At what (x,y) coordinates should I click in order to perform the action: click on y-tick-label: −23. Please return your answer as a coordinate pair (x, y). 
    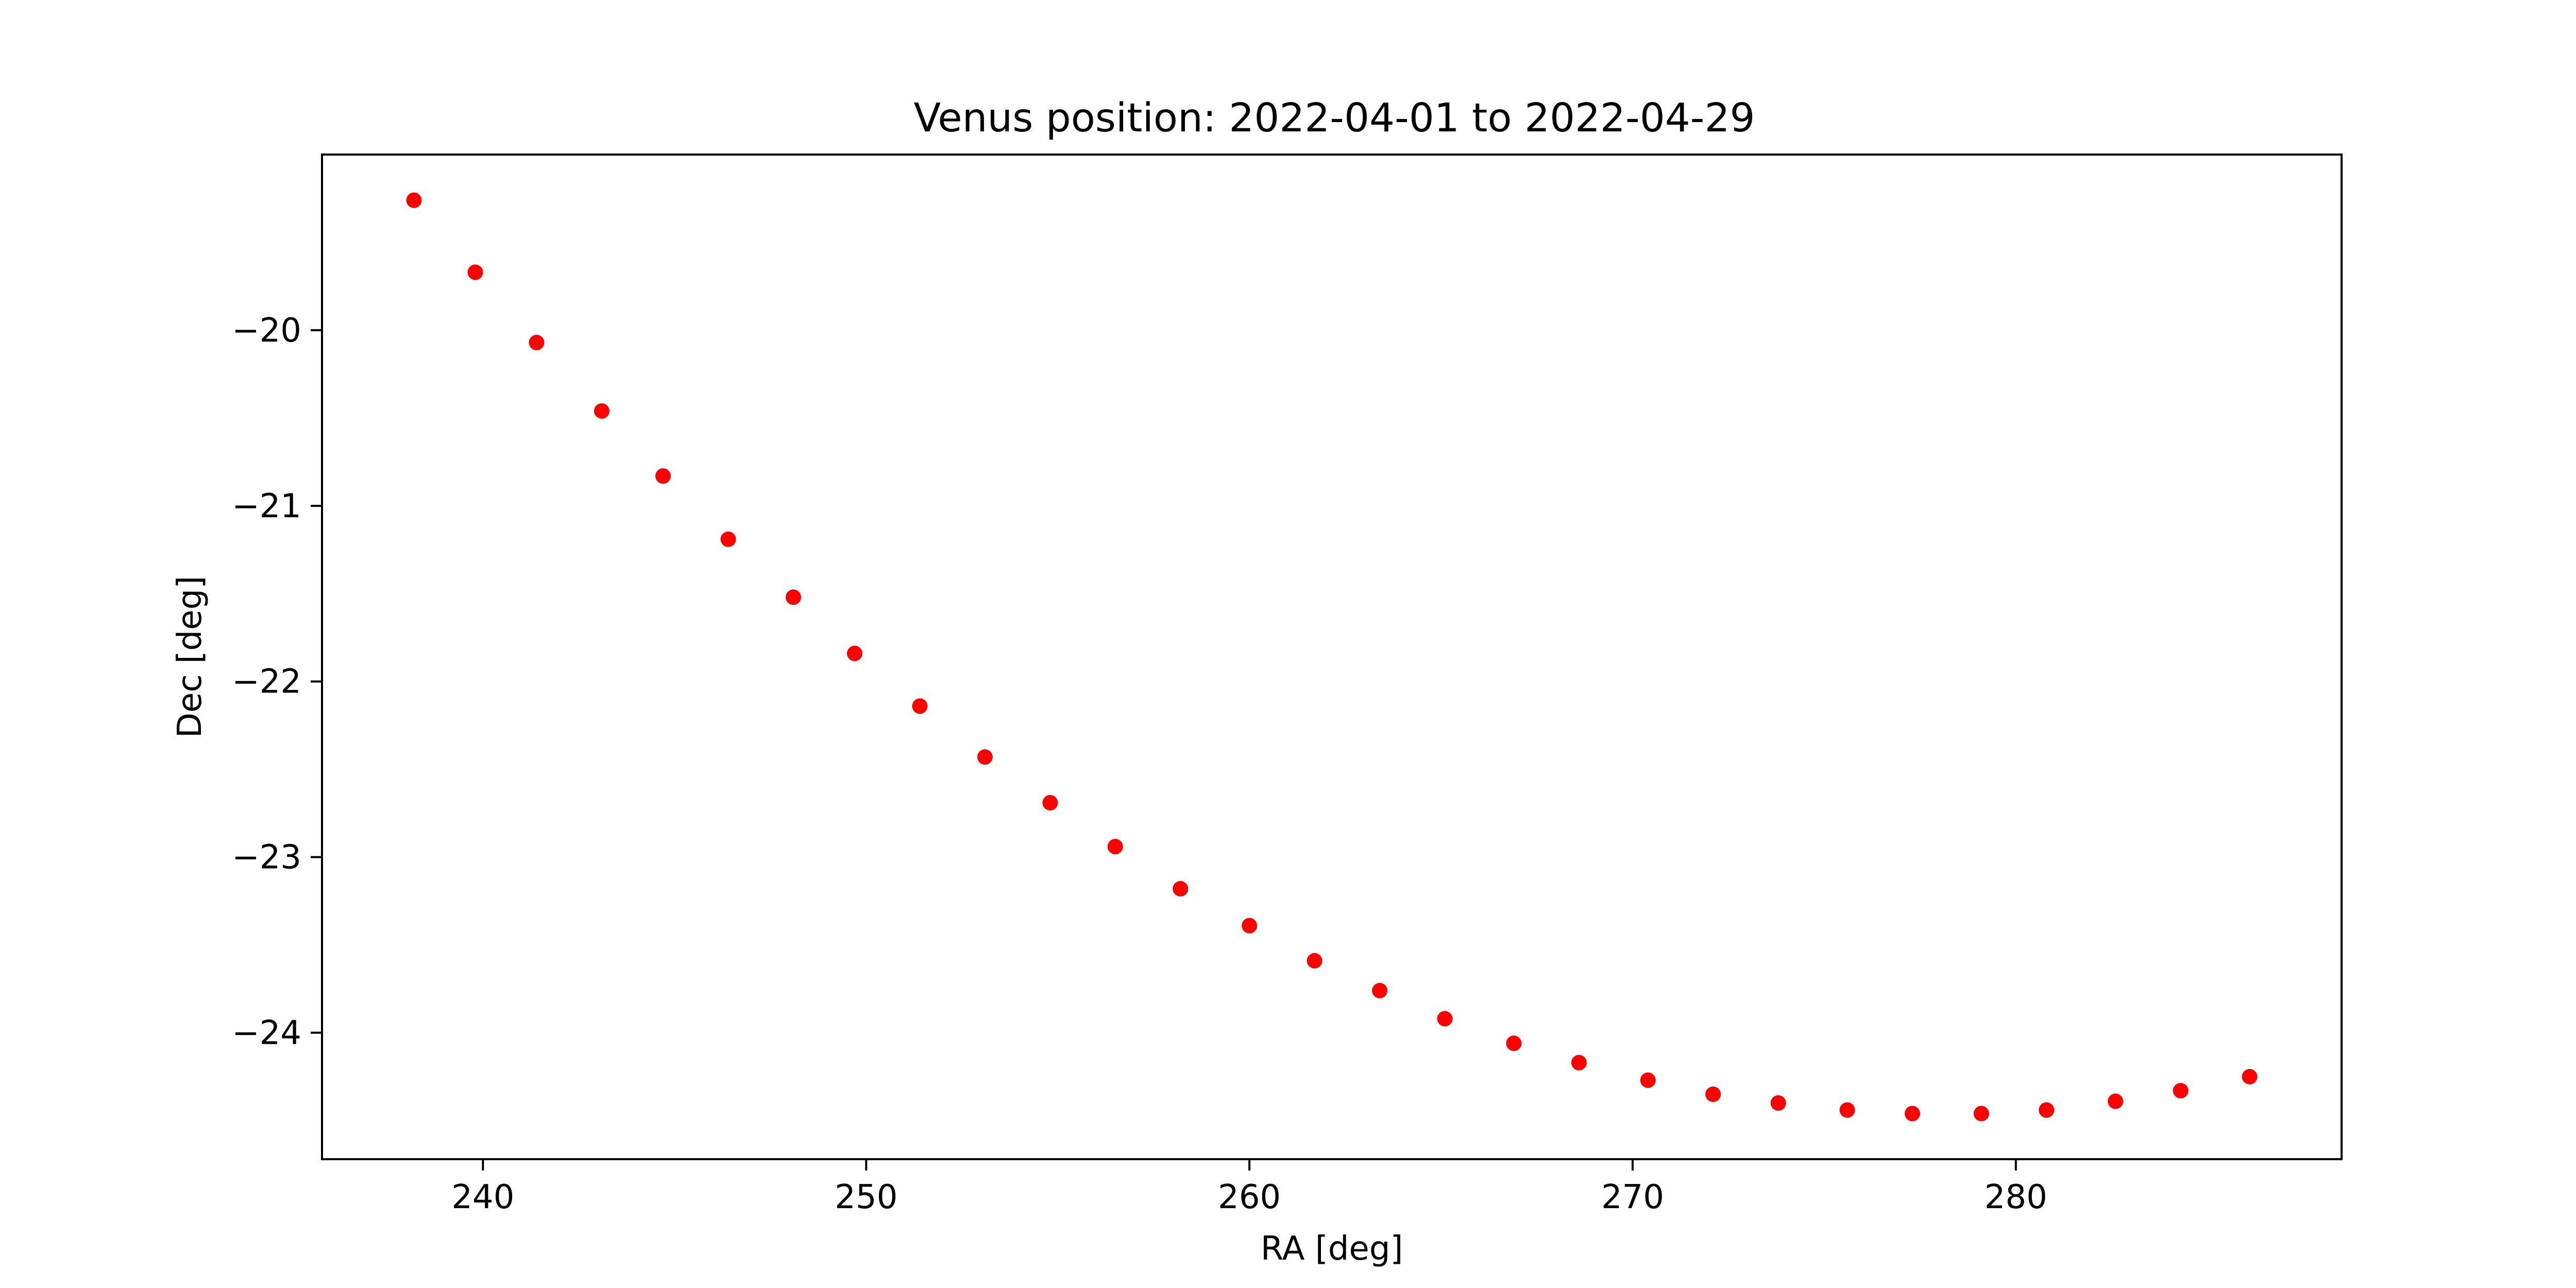
    Looking at the image, I should click on (266, 858).